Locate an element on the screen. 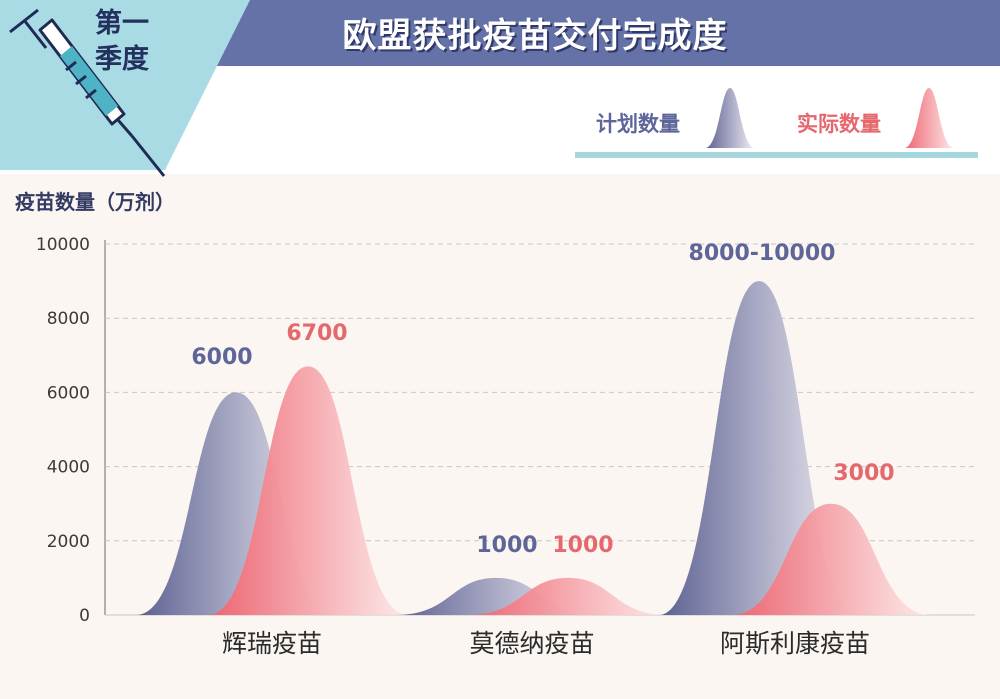  legend-divider is located at coordinates (776, 155).